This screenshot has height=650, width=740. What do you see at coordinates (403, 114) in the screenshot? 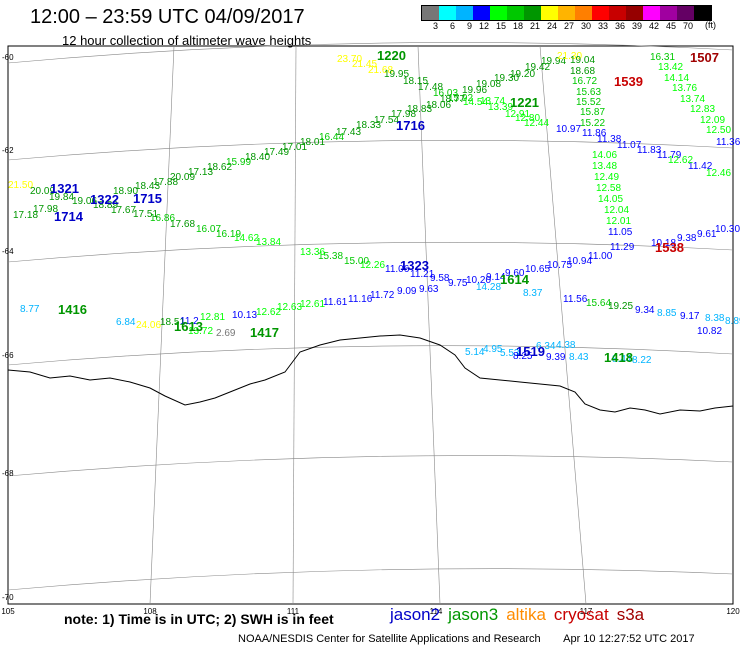
I see `wave-height-label: 17.98` at bounding box center [403, 114].